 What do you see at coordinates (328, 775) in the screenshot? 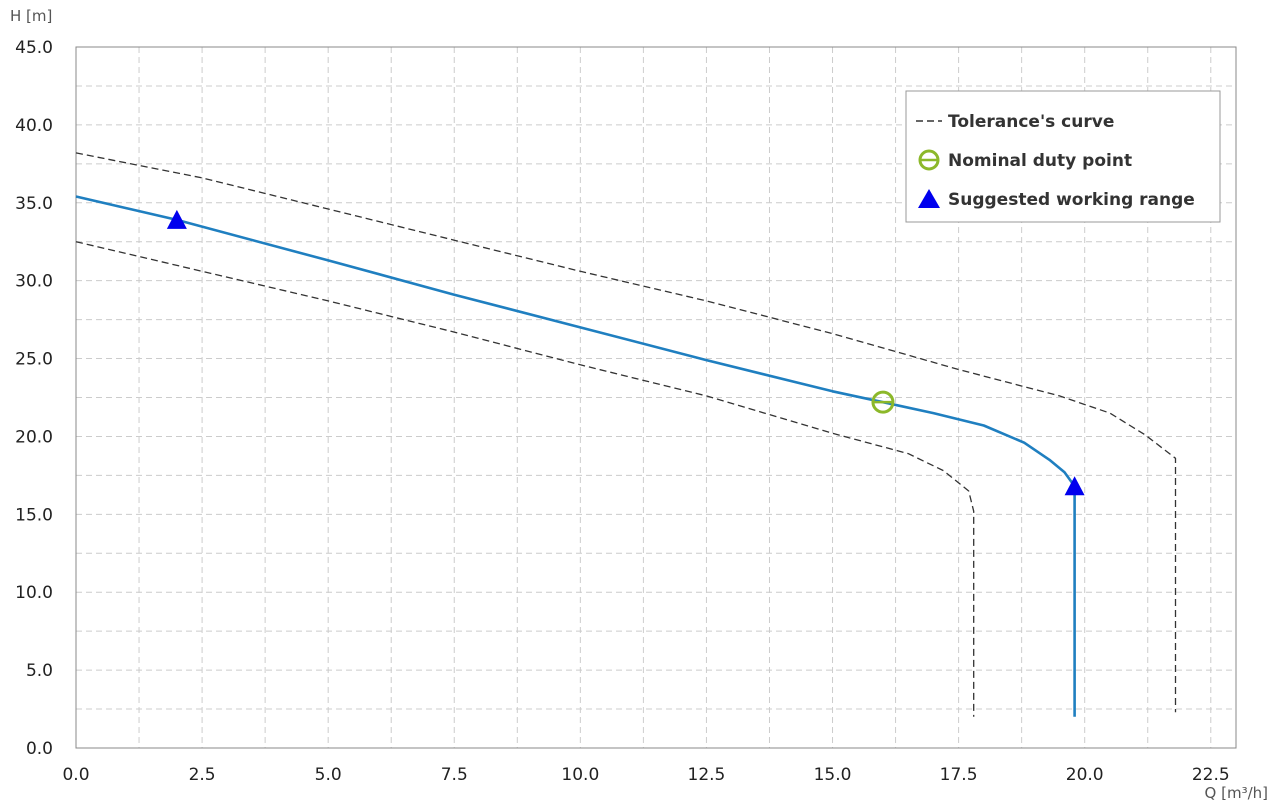
I see `x-tick-label: 5.0` at bounding box center [328, 775].